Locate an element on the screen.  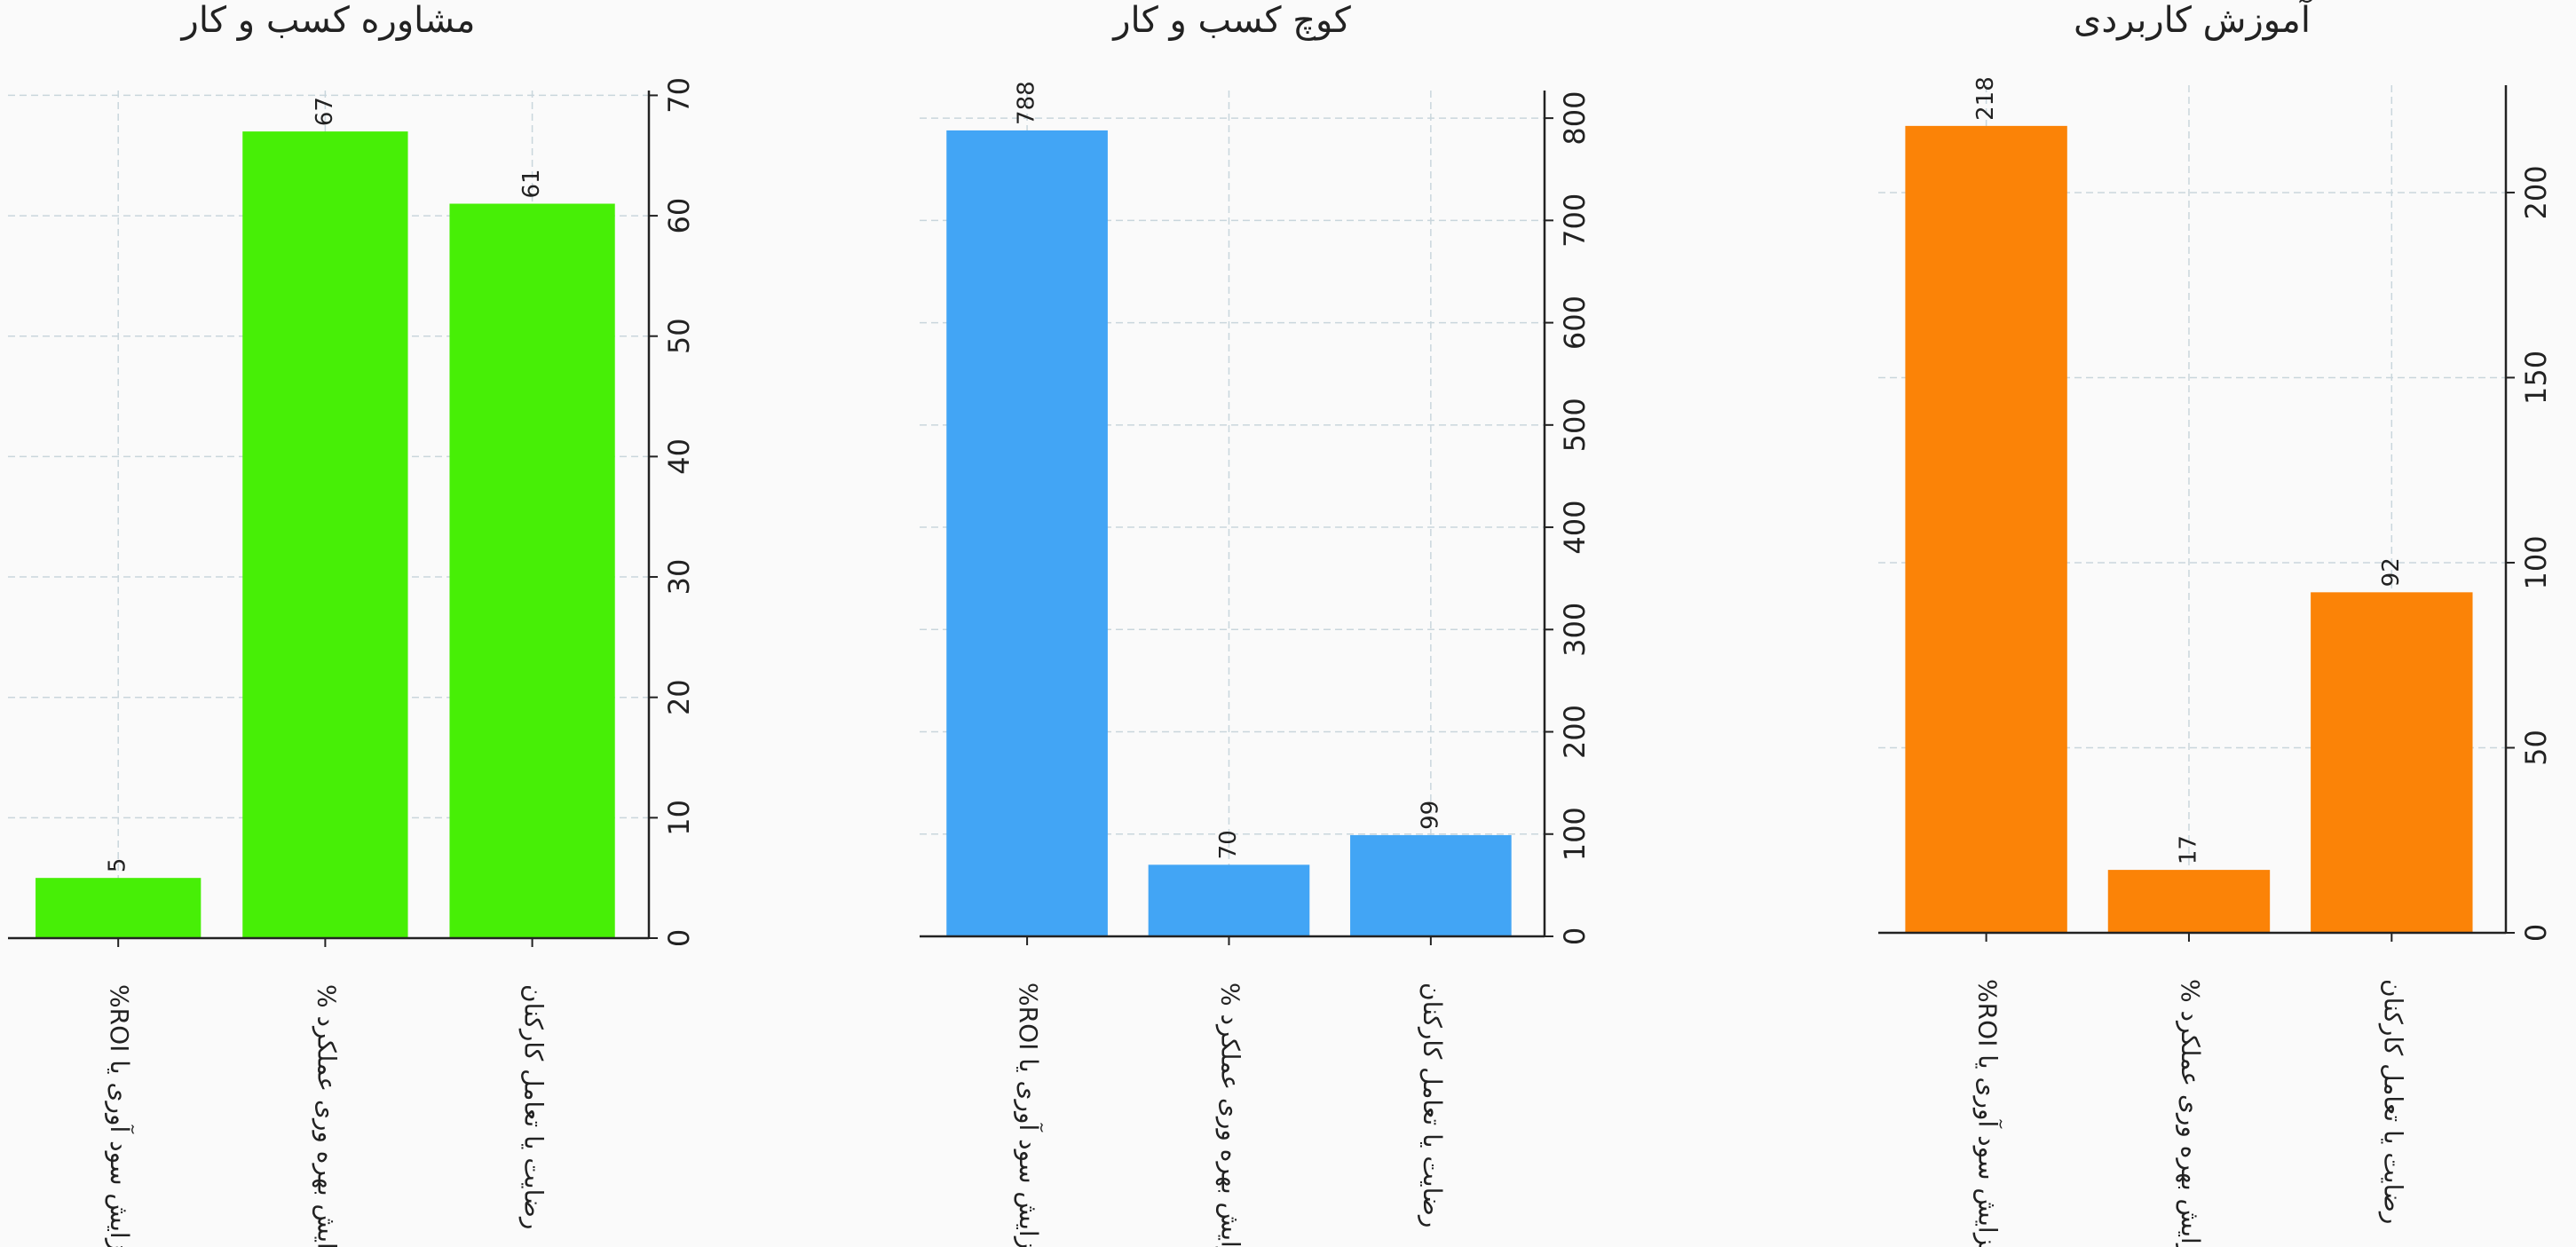
value-label: 788 is located at coordinates (1027, 103).